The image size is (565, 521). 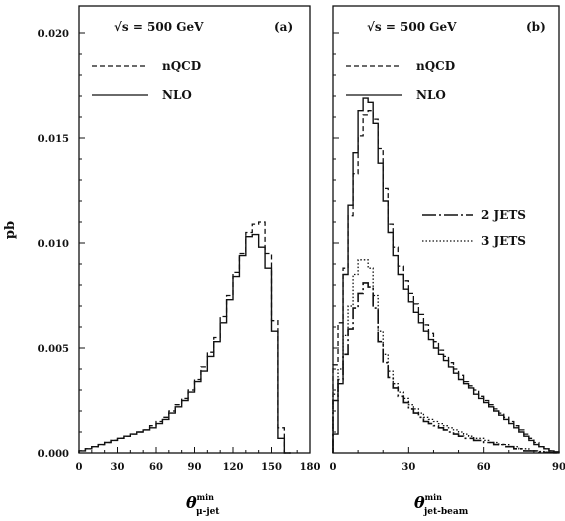 I want to click on panel-a-x-tick-label: 0, so click(x=79, y=467).